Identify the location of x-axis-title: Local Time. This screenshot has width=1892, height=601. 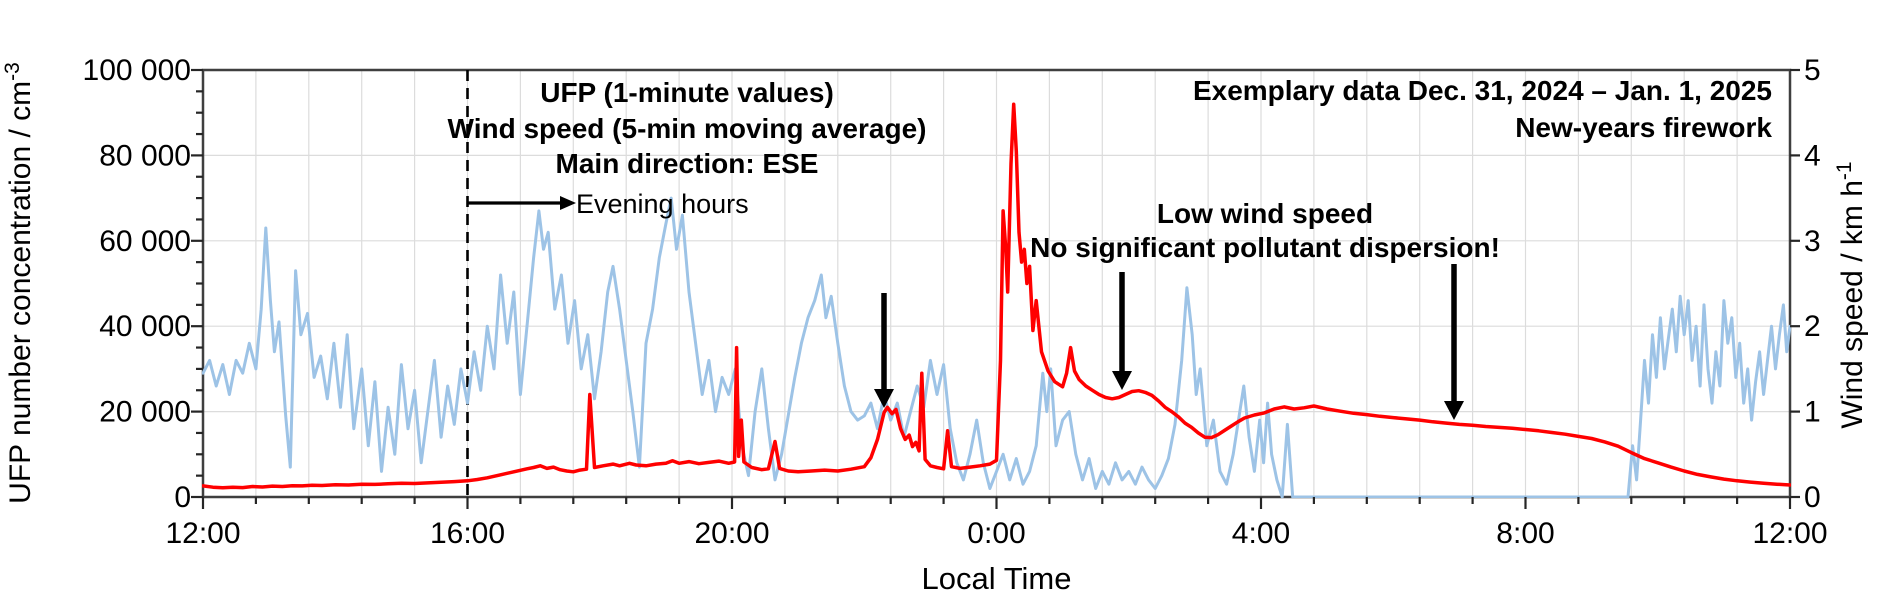
(997, 578).